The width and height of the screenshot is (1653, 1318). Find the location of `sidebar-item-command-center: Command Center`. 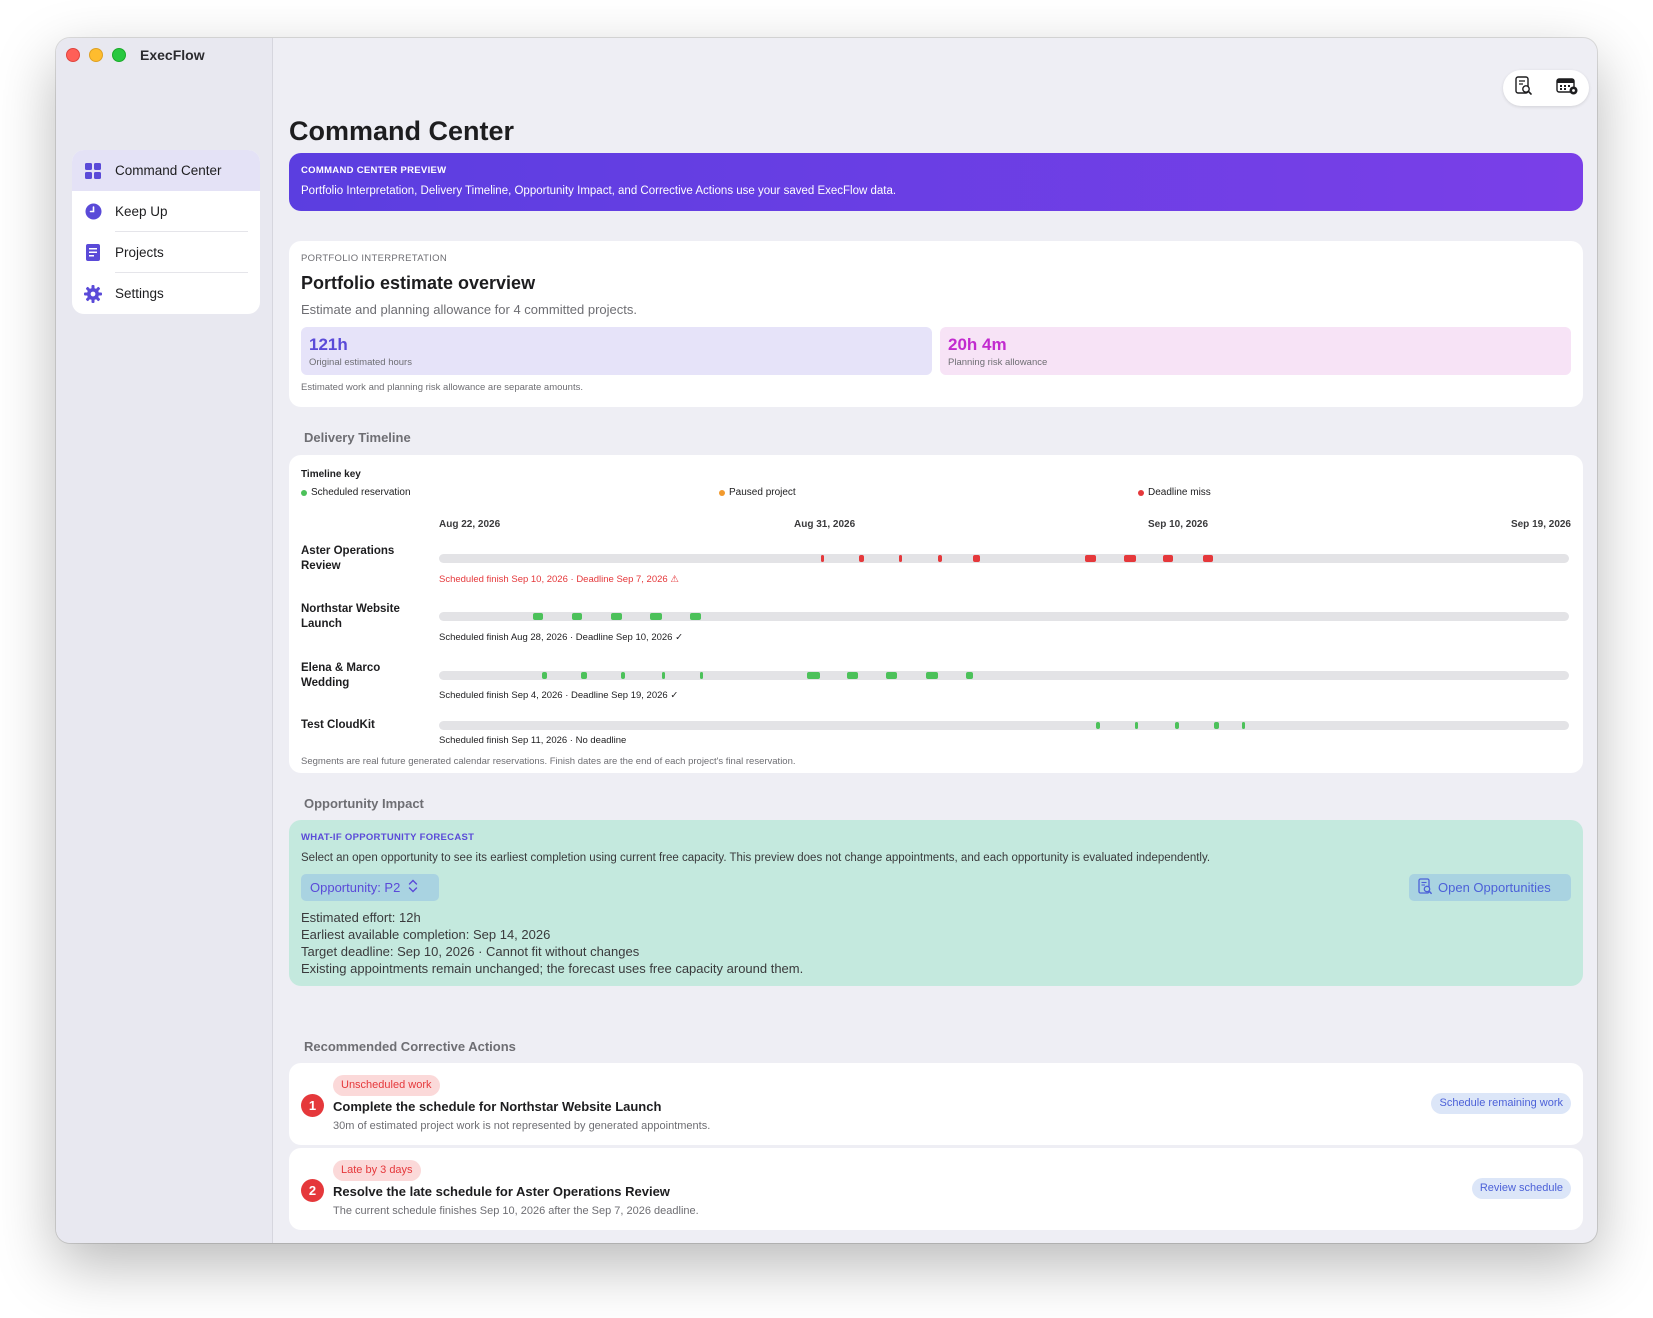

sidebar-item-command-center: Command Center is located at coordinates (166, 170).